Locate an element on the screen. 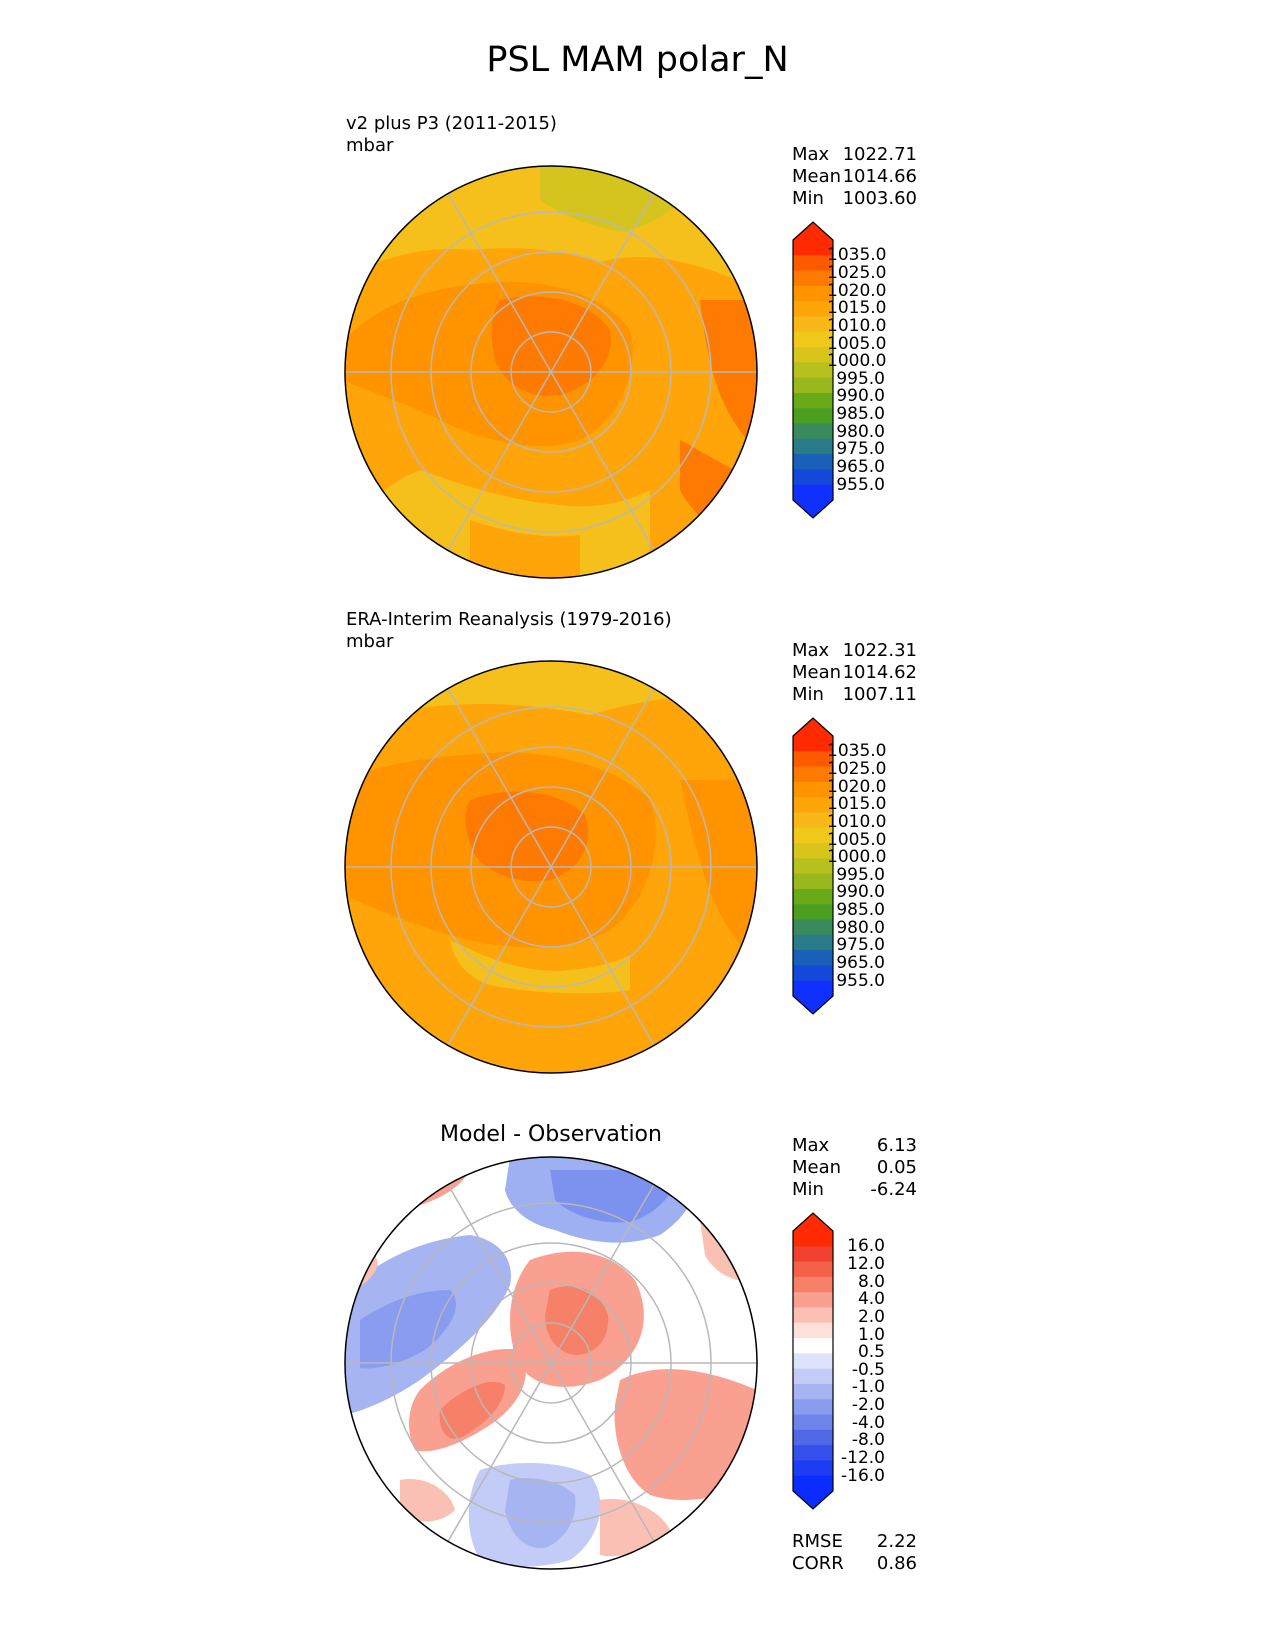 The height and width of the screenshot is (1650, 1275). metric-label: CORR is located at coordinates (818, 1563).